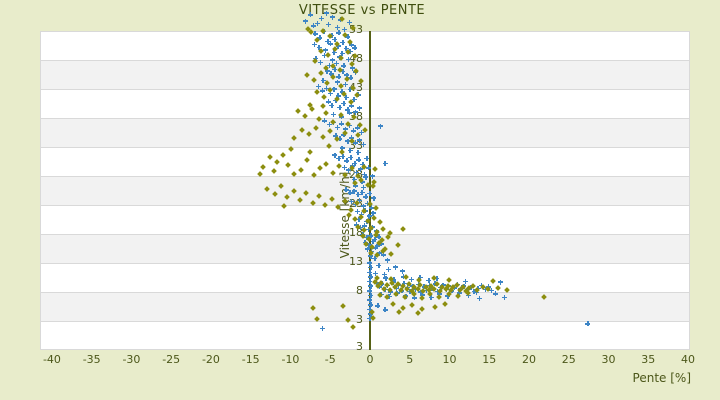  What do you see at coordinates (355, 261) in the screenshot?
I see `y-tick-label: 13` at bounding box center [355, 261].